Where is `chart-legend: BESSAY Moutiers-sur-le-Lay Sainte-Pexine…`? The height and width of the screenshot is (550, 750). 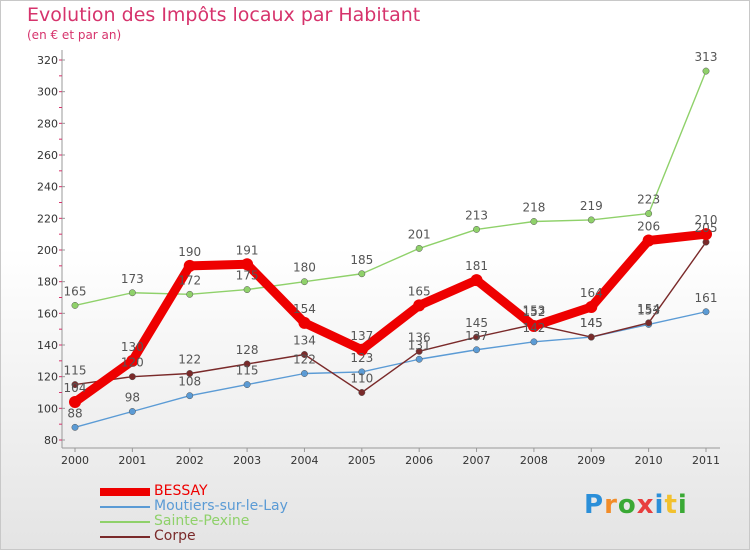
chart-legend: BESSAY Moutiers-sur-le-Lay Sainte-Pexine… is located at coordinates (230, 514).